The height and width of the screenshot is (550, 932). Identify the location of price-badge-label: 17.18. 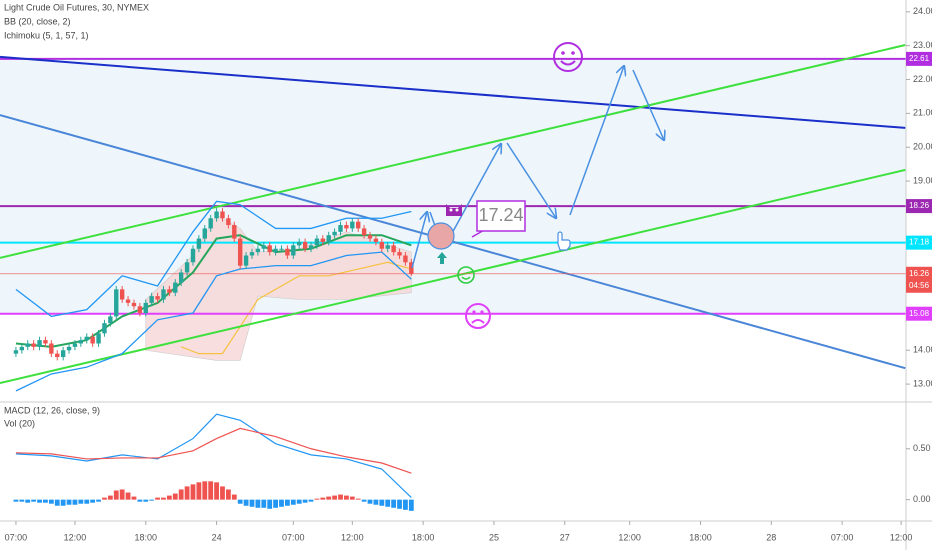
(919, 242).